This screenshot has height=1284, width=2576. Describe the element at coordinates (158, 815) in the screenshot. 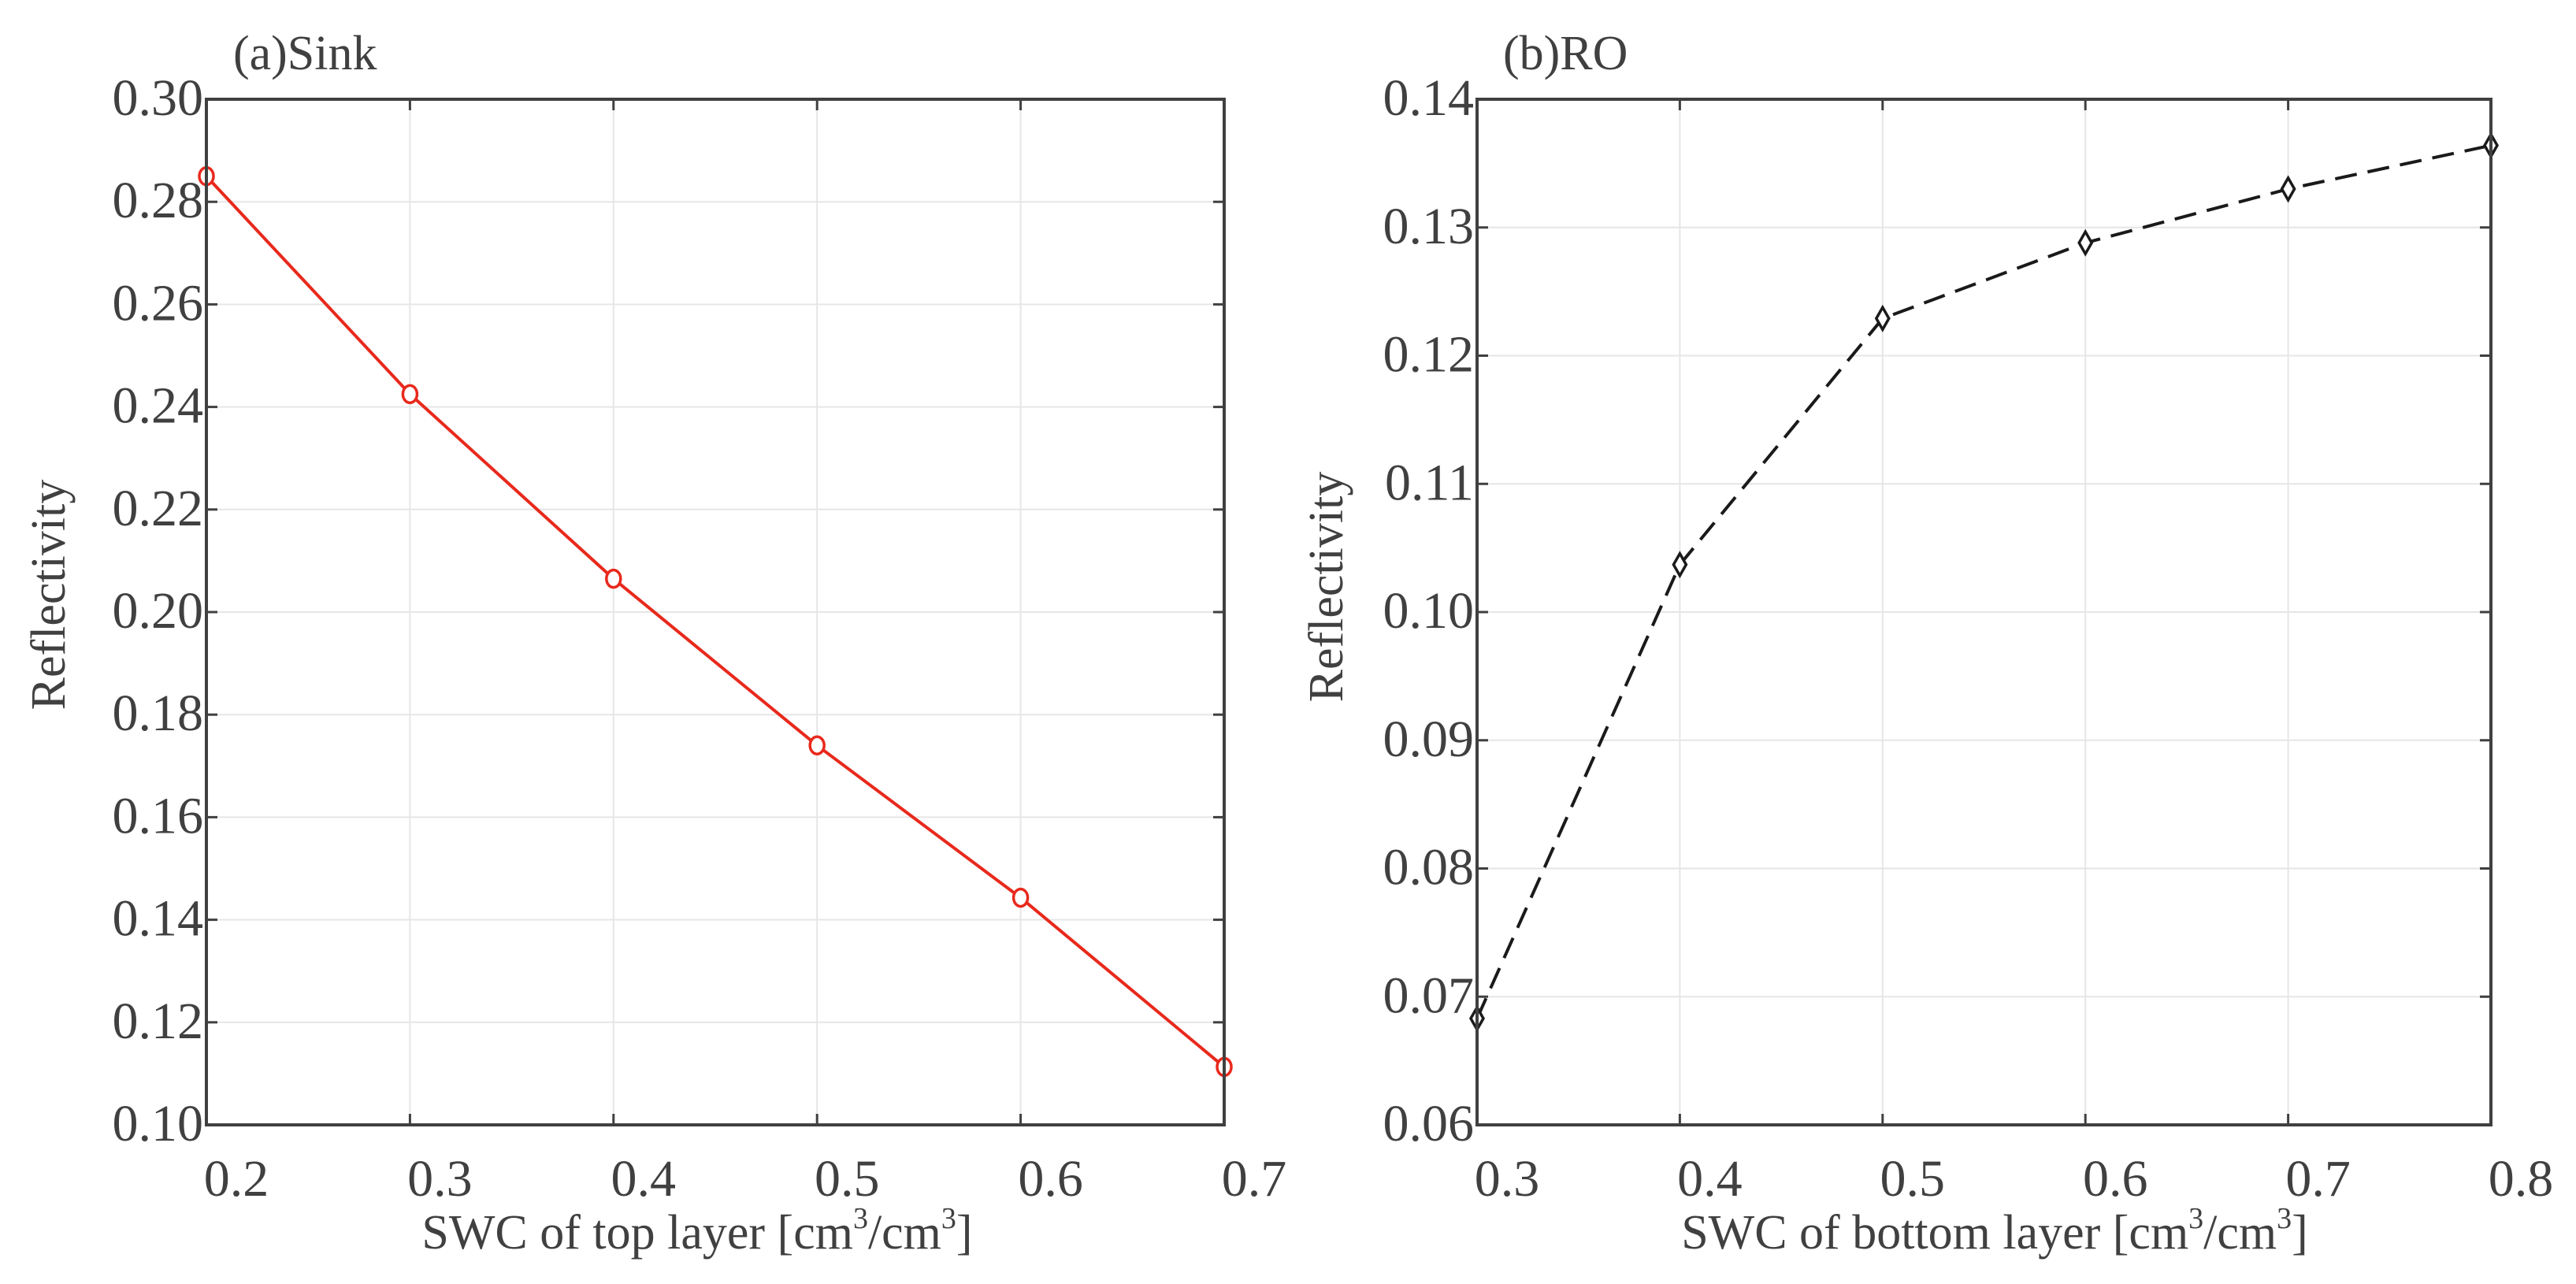

I see `y-tick-label: 0.16` at that location.